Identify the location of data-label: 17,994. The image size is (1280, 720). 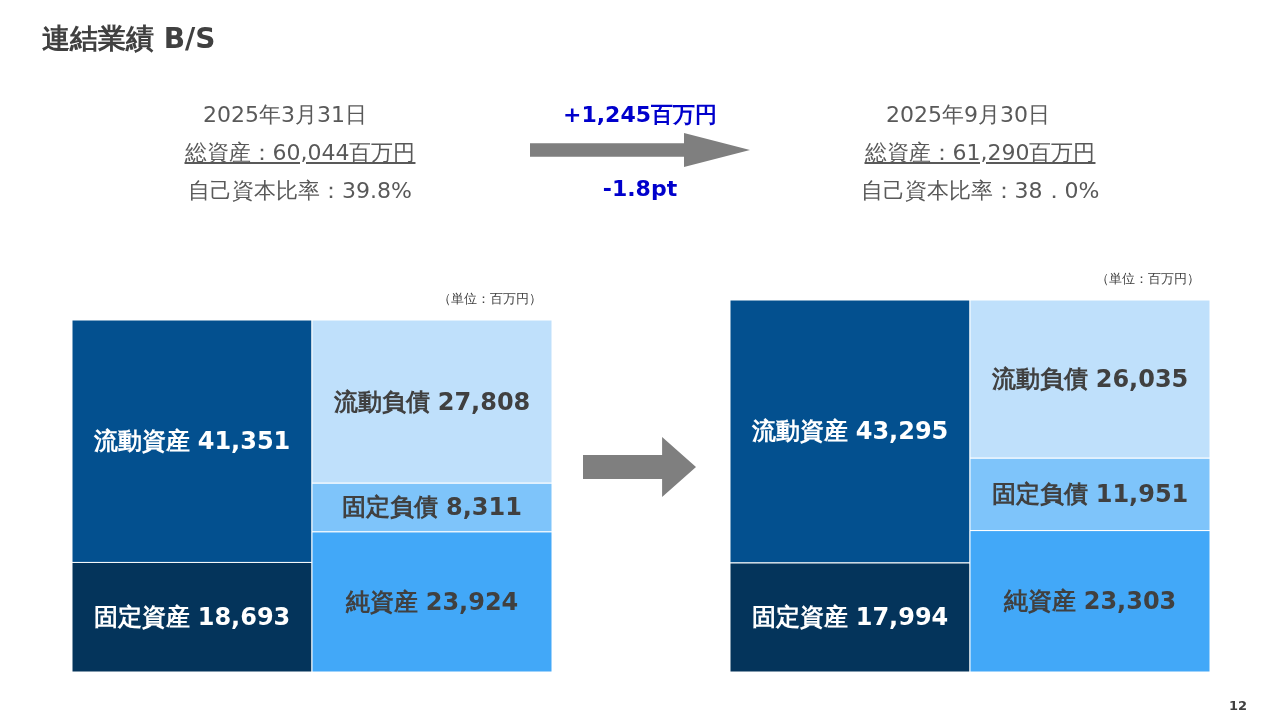
(902, 617).